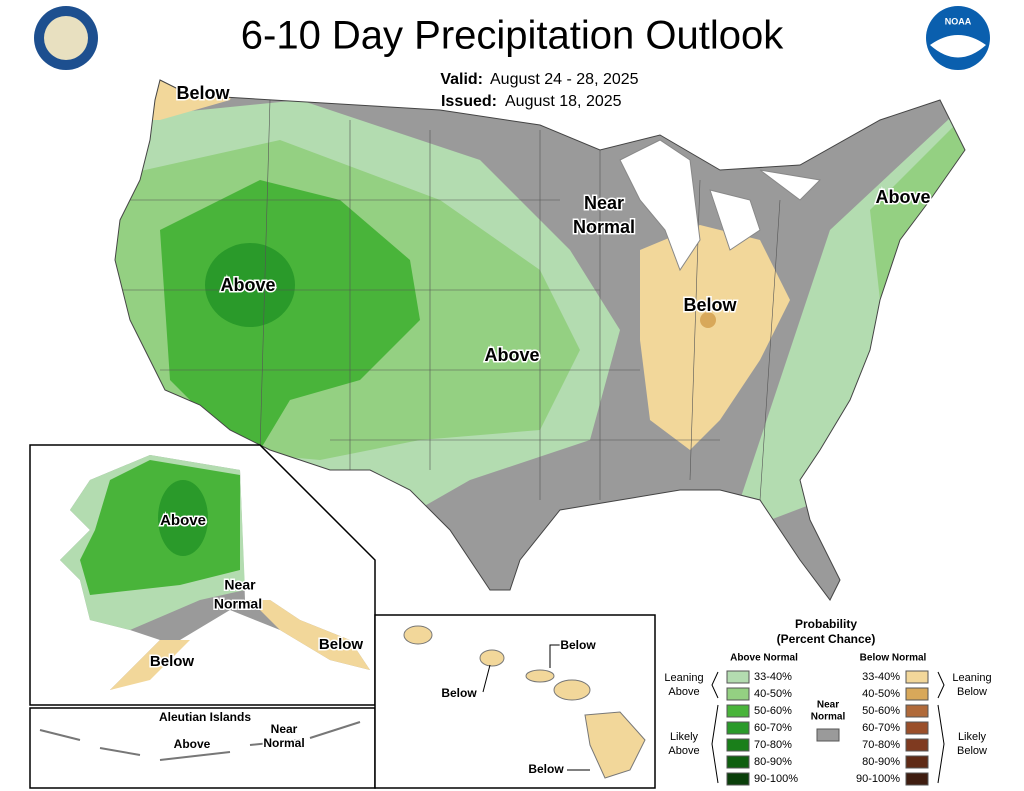 The image size is (1024, 791). Describe the element at coordinates (826, 624) in the screenshot. I see `legend-title: Probability` at that location.